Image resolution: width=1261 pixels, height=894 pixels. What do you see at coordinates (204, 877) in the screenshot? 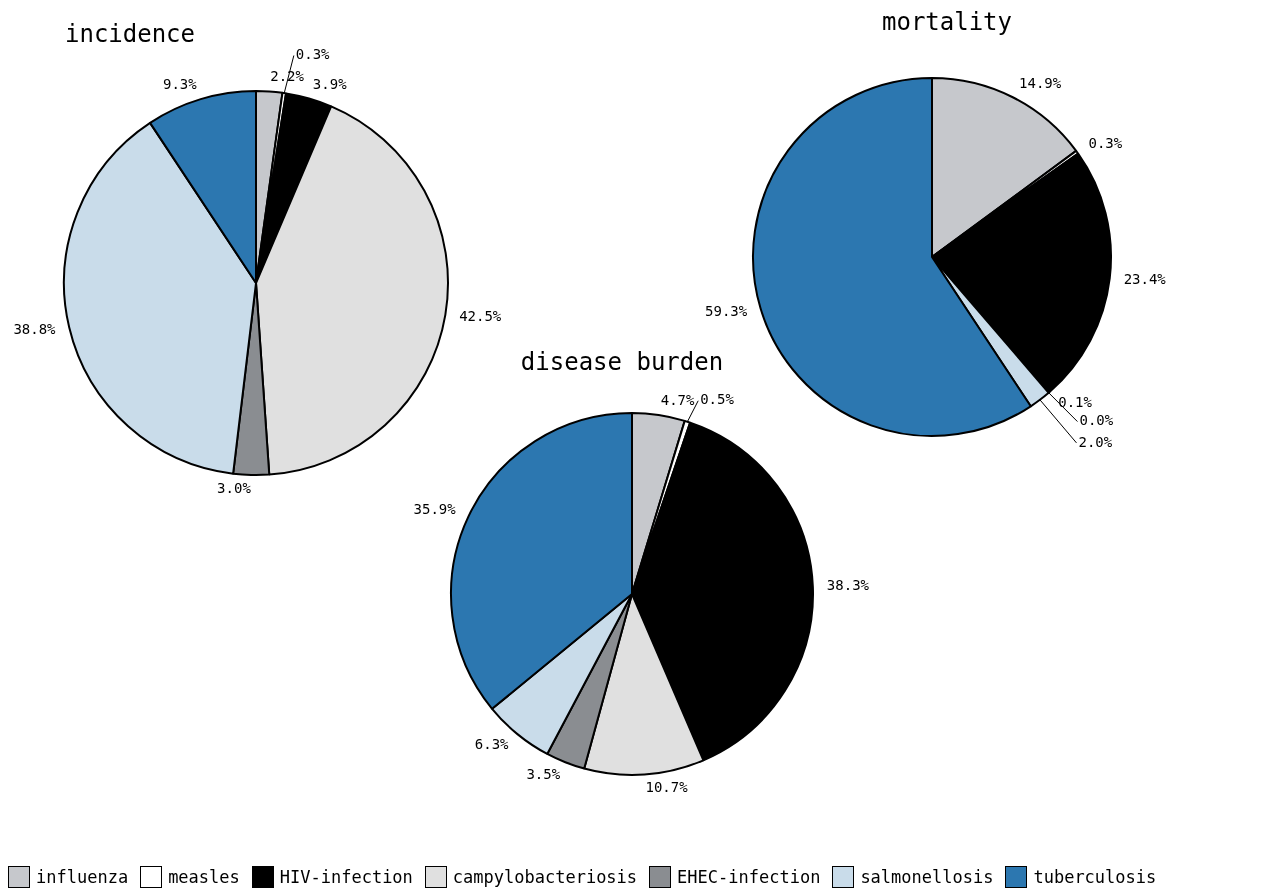
I see `legend-label: measles` at bounding box center [204, 877].